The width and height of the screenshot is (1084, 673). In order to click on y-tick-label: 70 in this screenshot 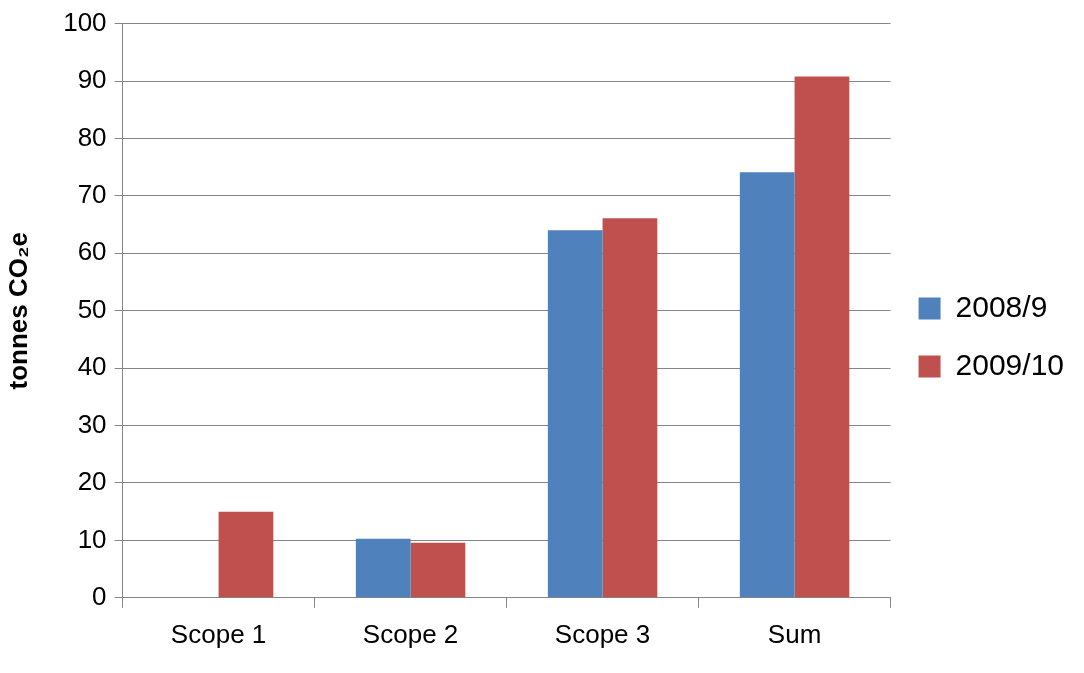, I will do `click(92, 194)`.